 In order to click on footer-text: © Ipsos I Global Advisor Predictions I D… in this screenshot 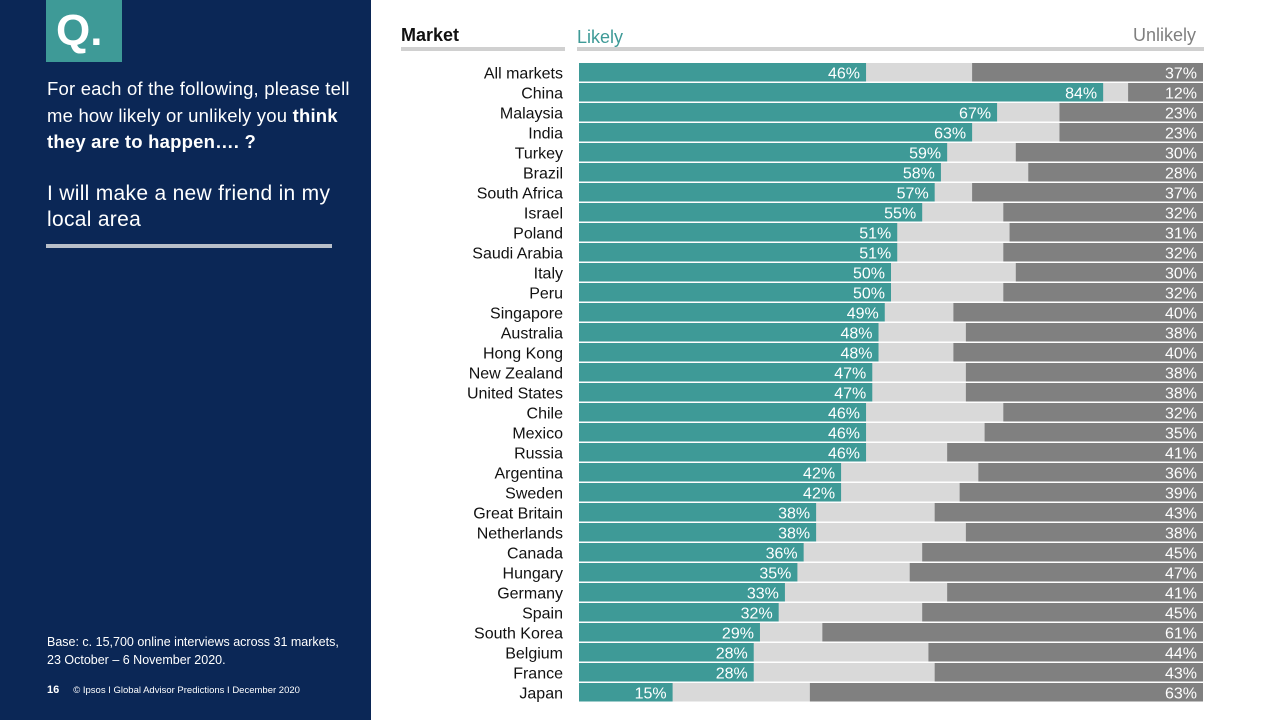, I will do `click(186, 690)`.